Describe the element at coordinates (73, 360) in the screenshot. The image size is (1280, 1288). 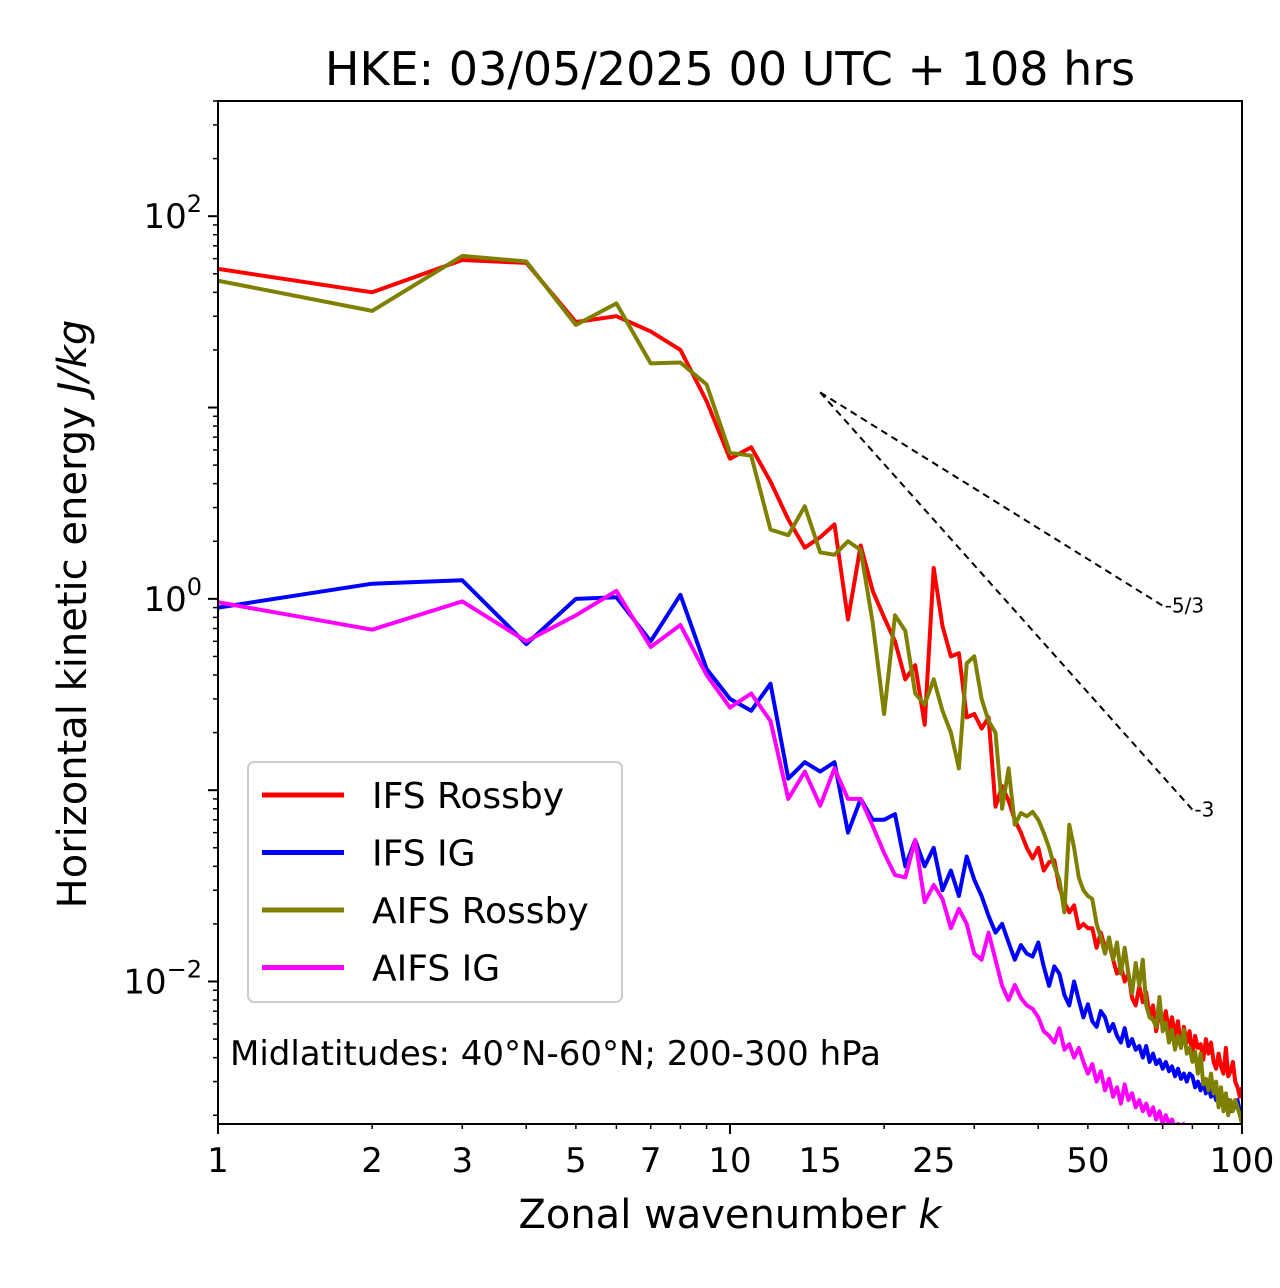
I see `y-axis-unit: J/kg` at that location.